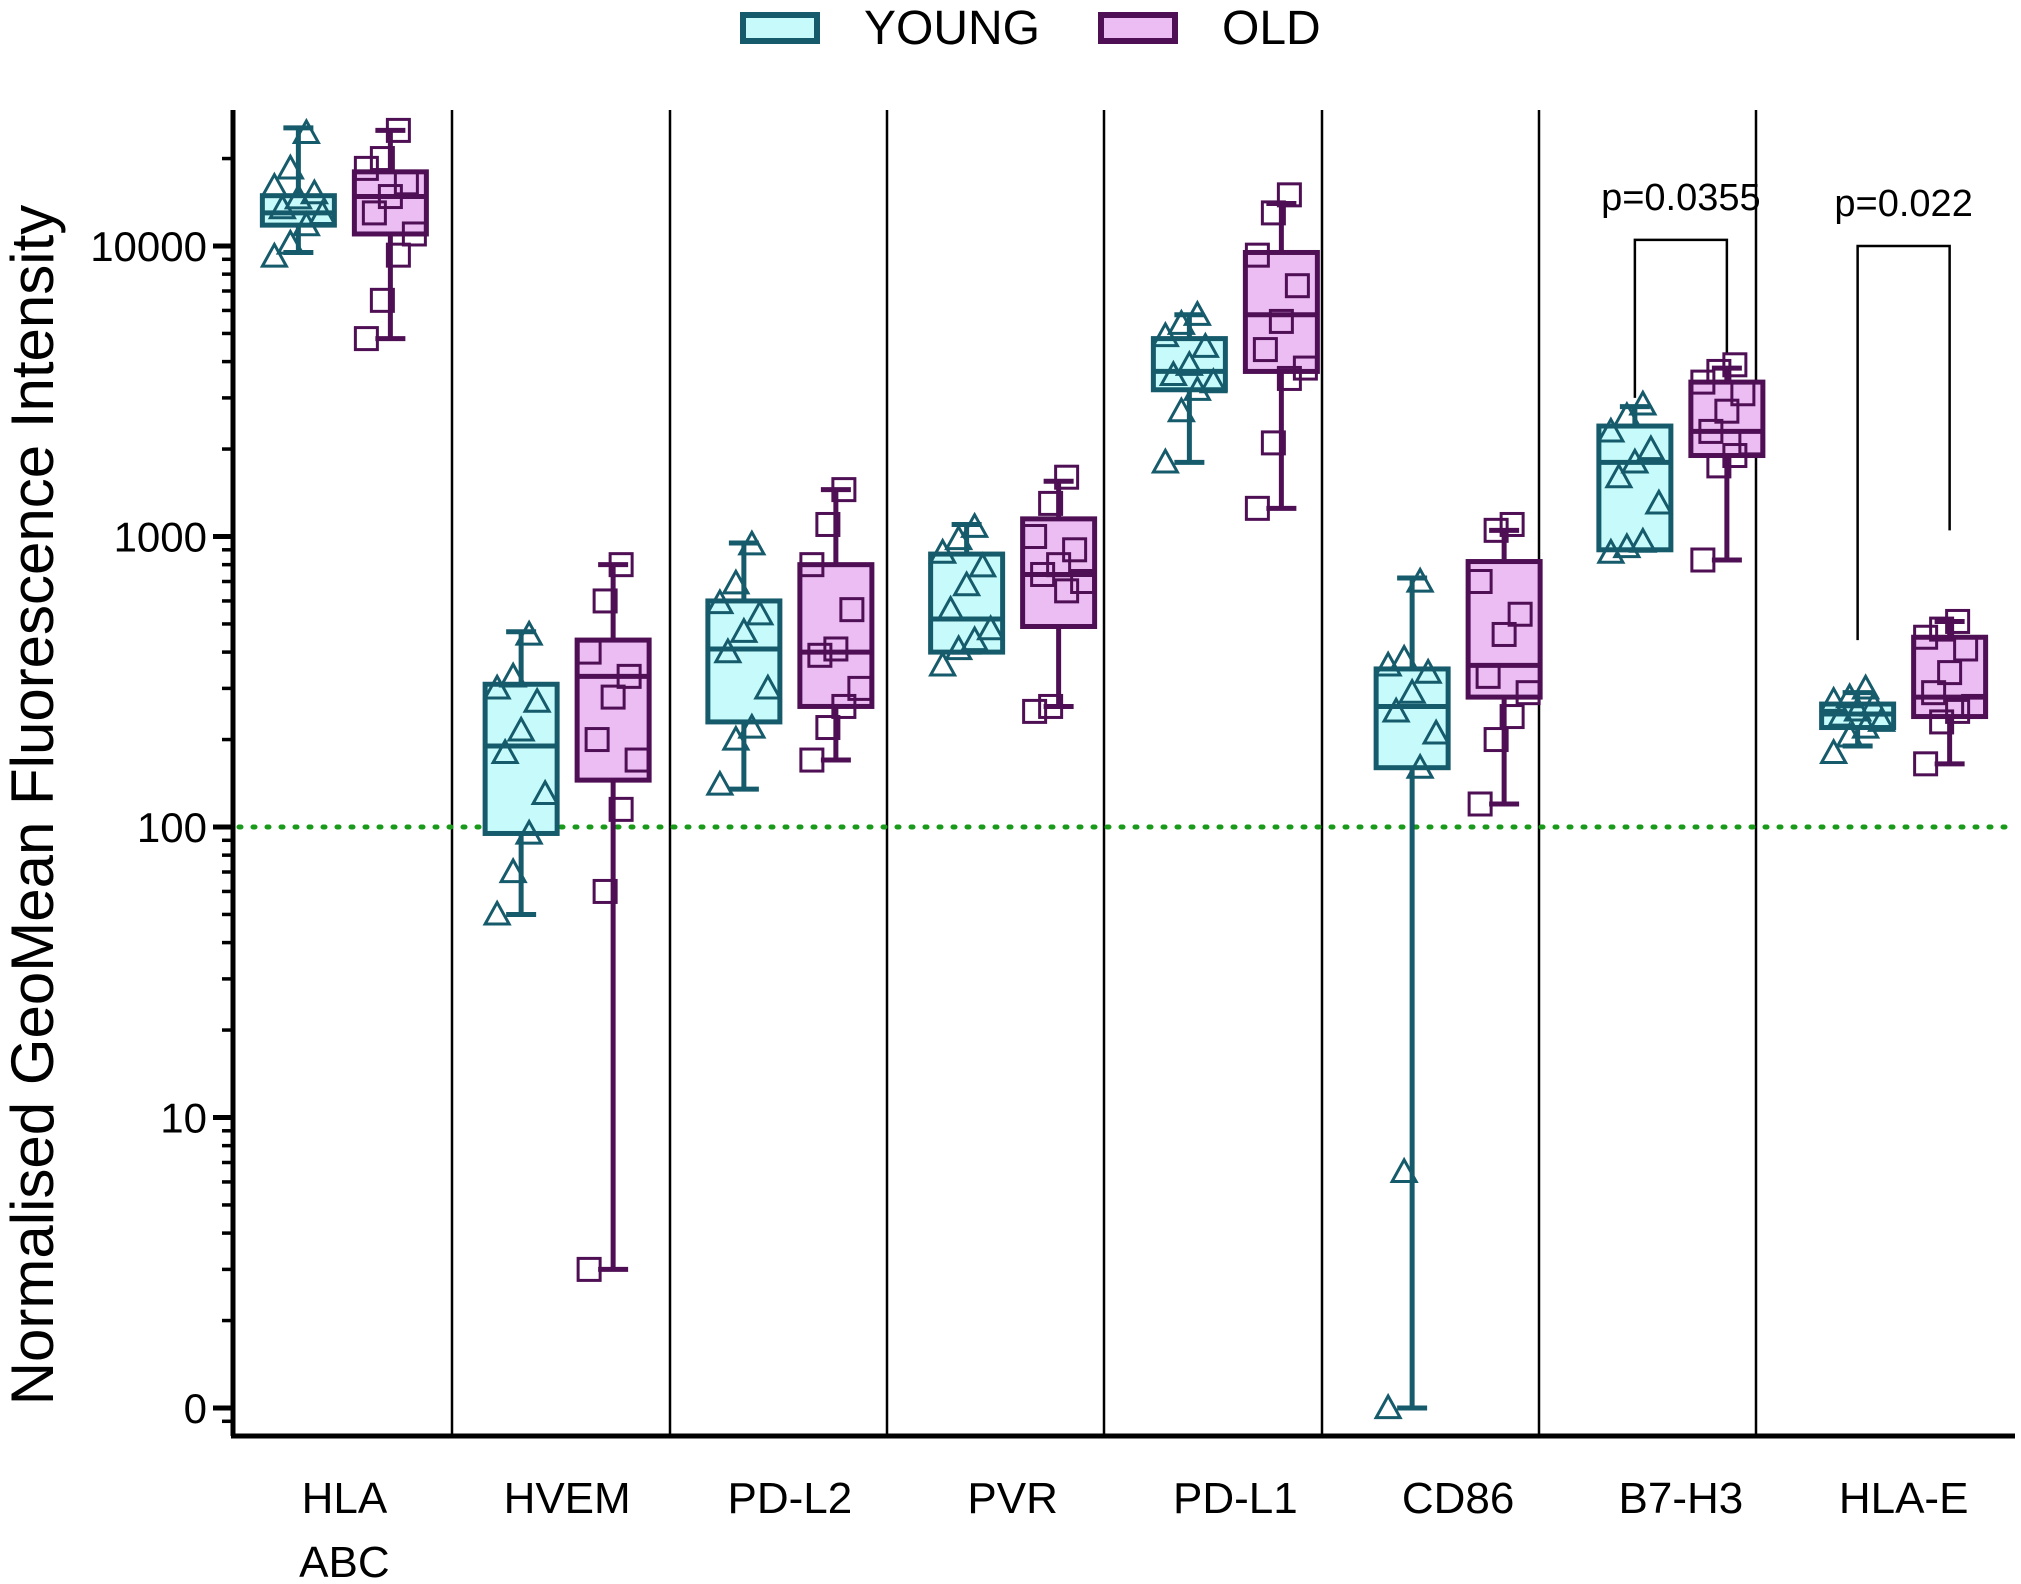 This screenshot has width=2021, height=1584. I want to click on box-pd-l2-old, so click(836, 625).